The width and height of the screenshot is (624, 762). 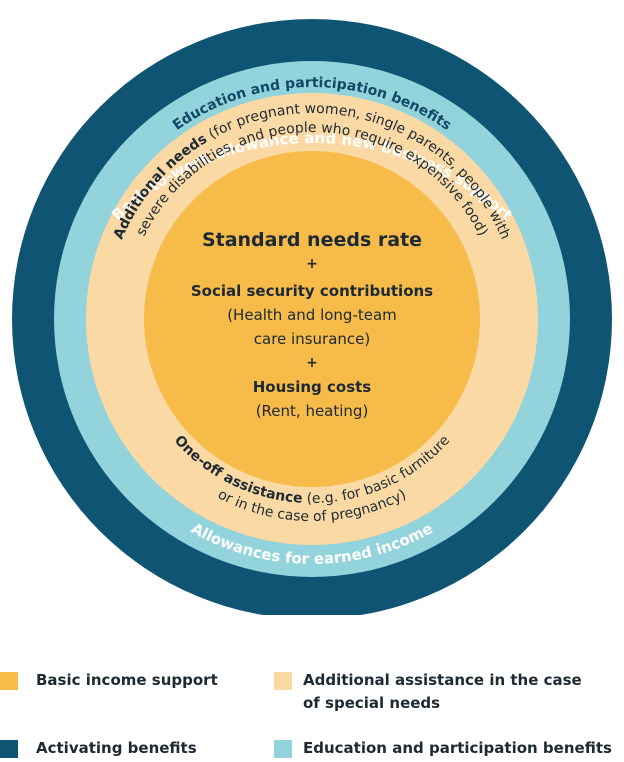 What do you see at coordinates (283, 749) in the screenshot?
I see `legend-swatch-education` at bounding box center [283, 749].